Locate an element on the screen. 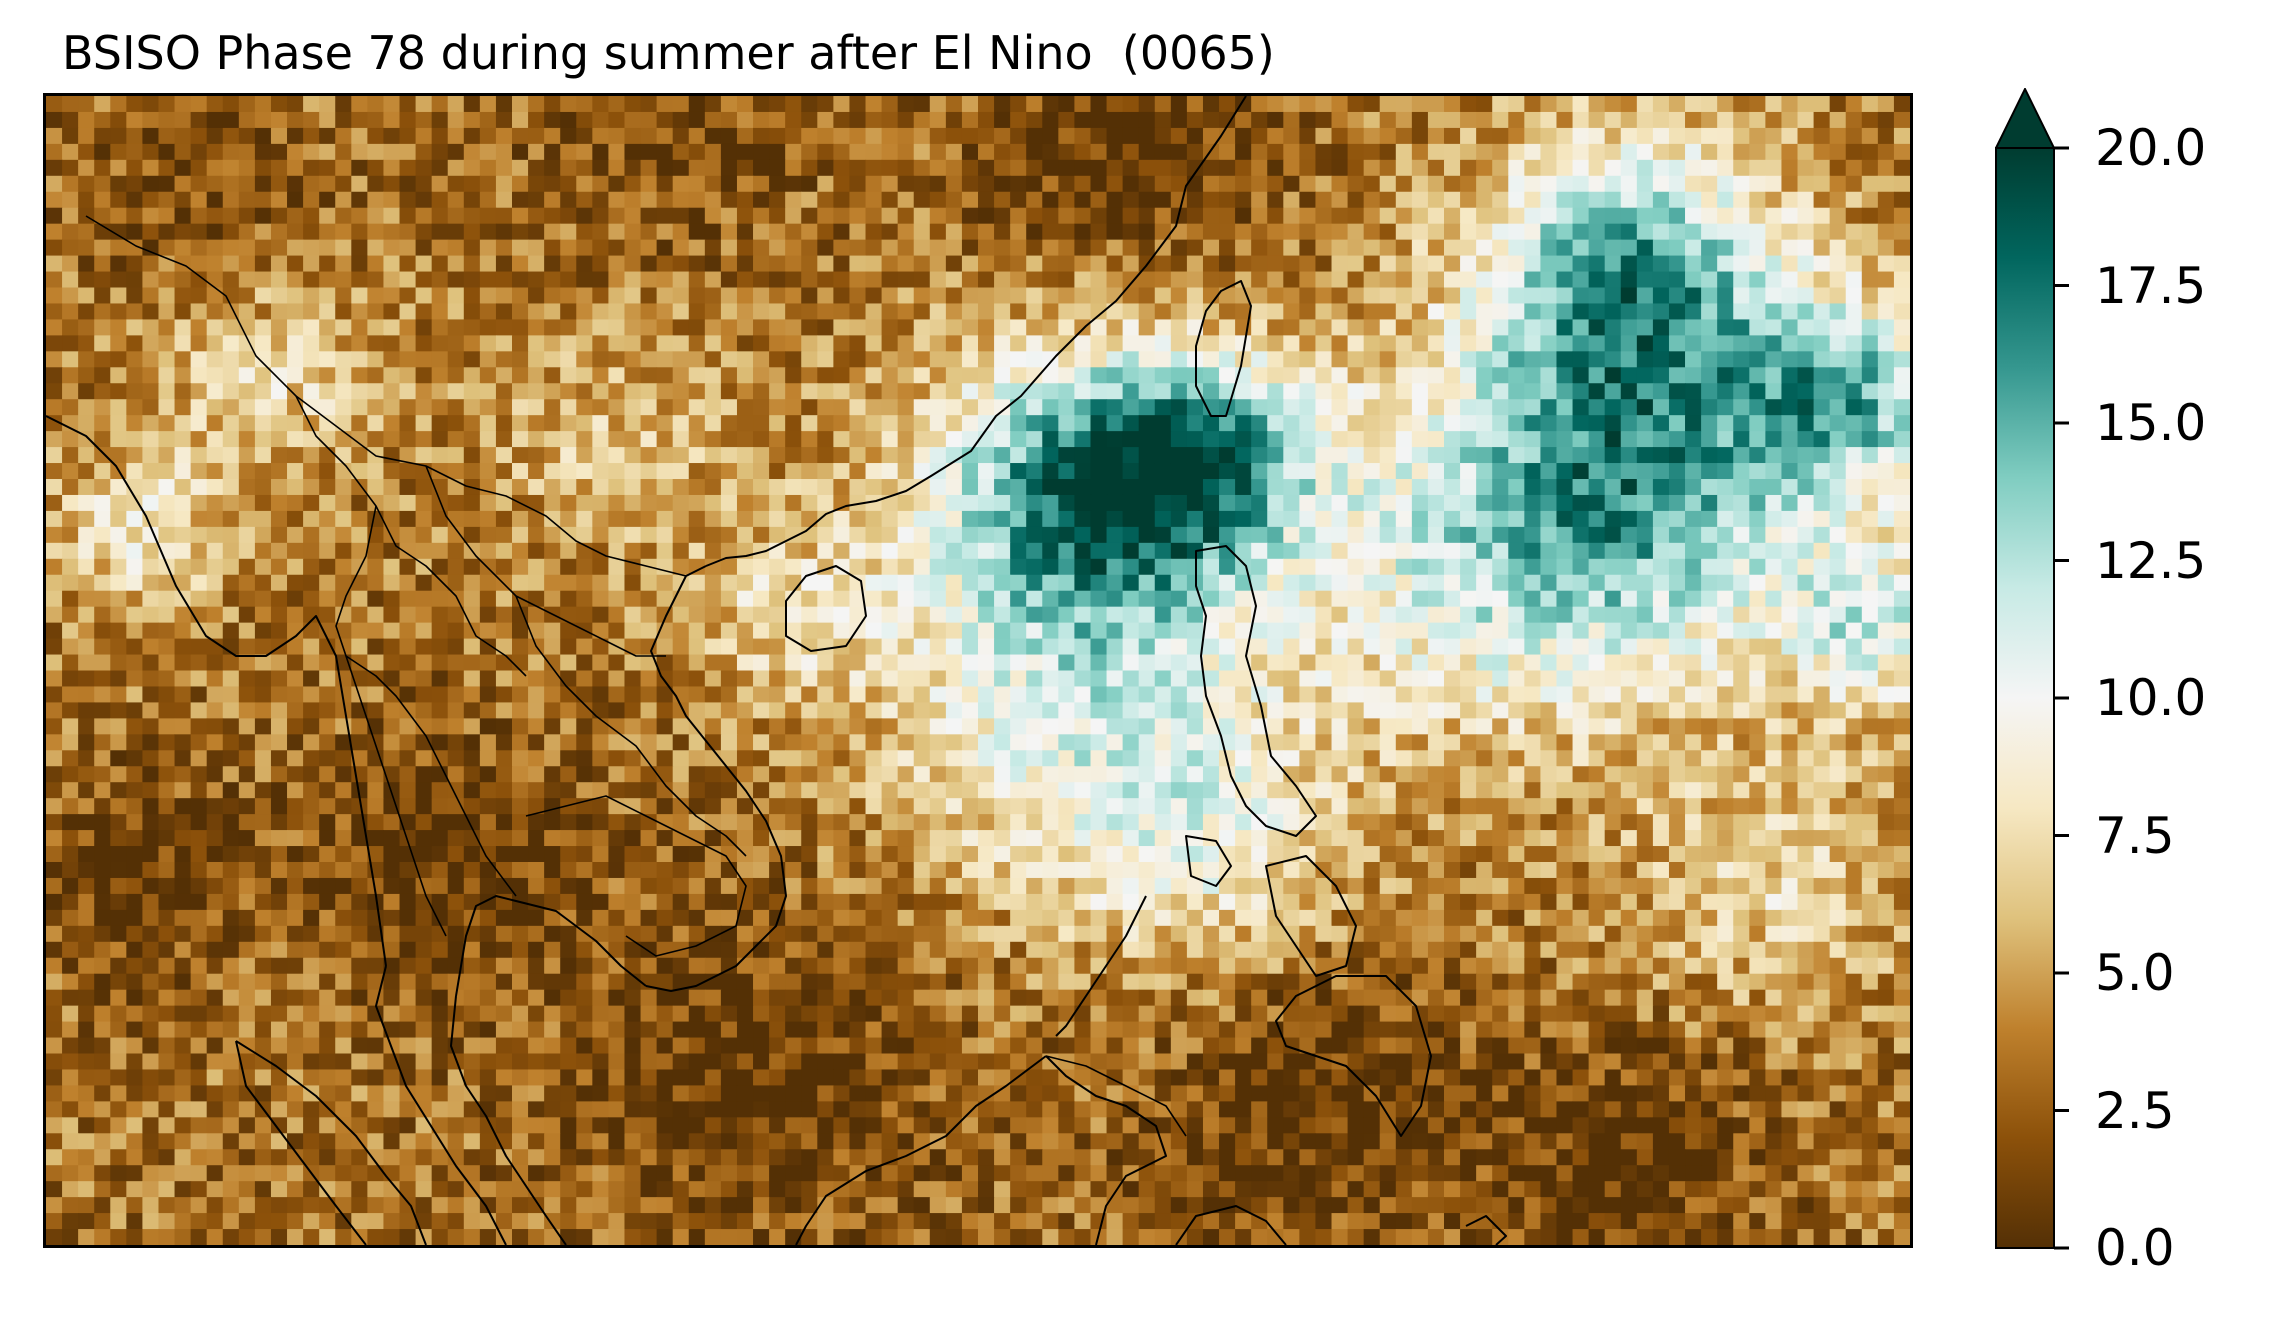 This screenshot has width=2275, height=1324. coastline-palawan is located at coordinates (1101, 966).